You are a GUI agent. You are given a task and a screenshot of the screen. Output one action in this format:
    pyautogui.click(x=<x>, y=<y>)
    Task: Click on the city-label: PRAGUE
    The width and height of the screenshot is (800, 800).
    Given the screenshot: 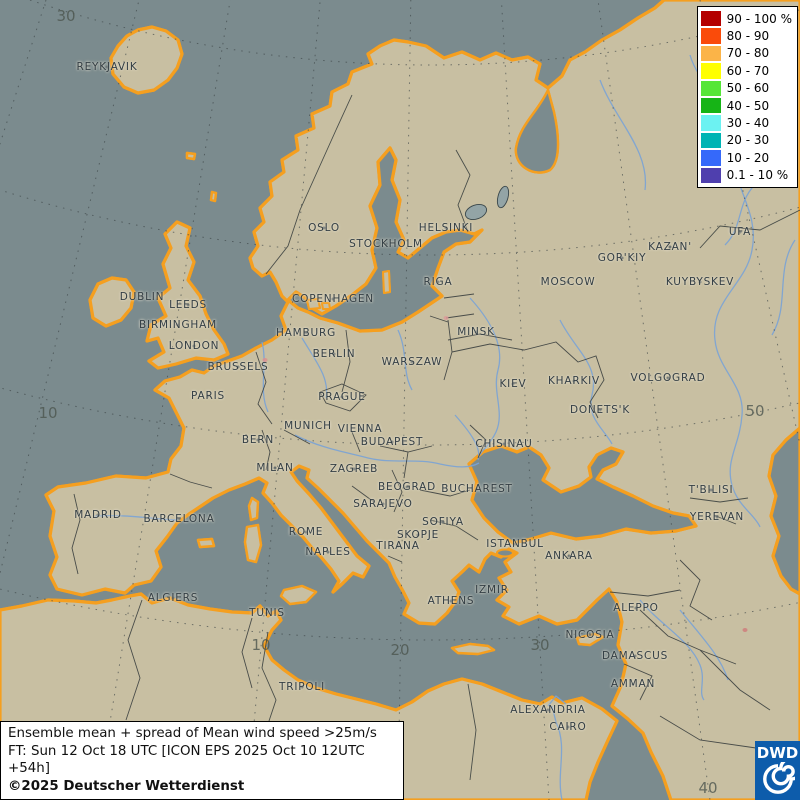 What is the action you would take?
    pyautogui.click(x=342, y=397)
    